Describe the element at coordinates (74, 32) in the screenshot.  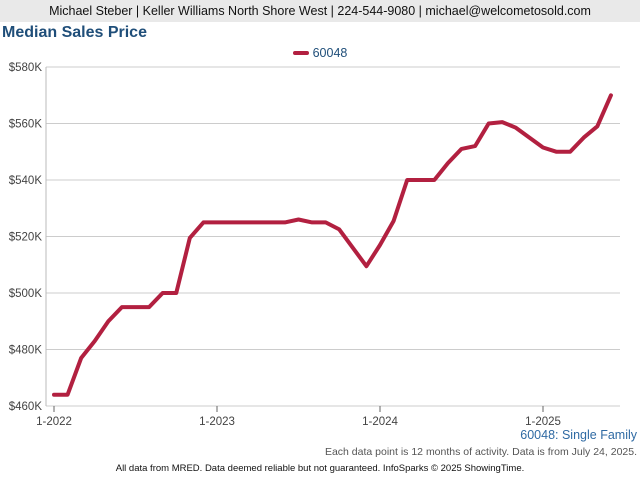
I see `chart-title: Median Sales Price` at that location.